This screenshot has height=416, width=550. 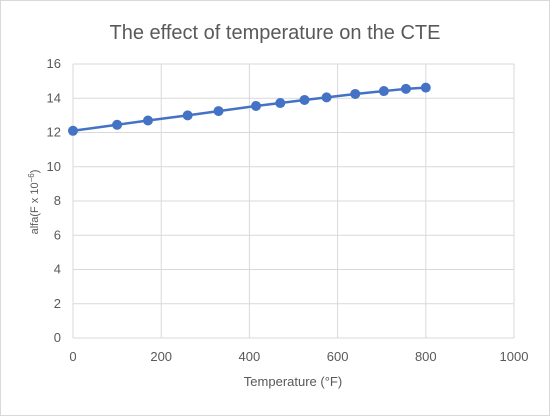 I want to click on x-tick-label: 800, so click(x=426, y=356).